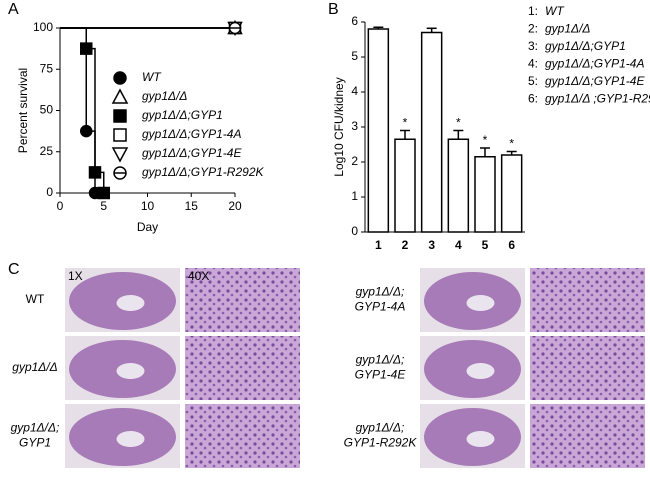  What do you see at coordinates (235, 206) in the screenshot?
I see `x-tick-label: 20` at bounding box center [235, 206].